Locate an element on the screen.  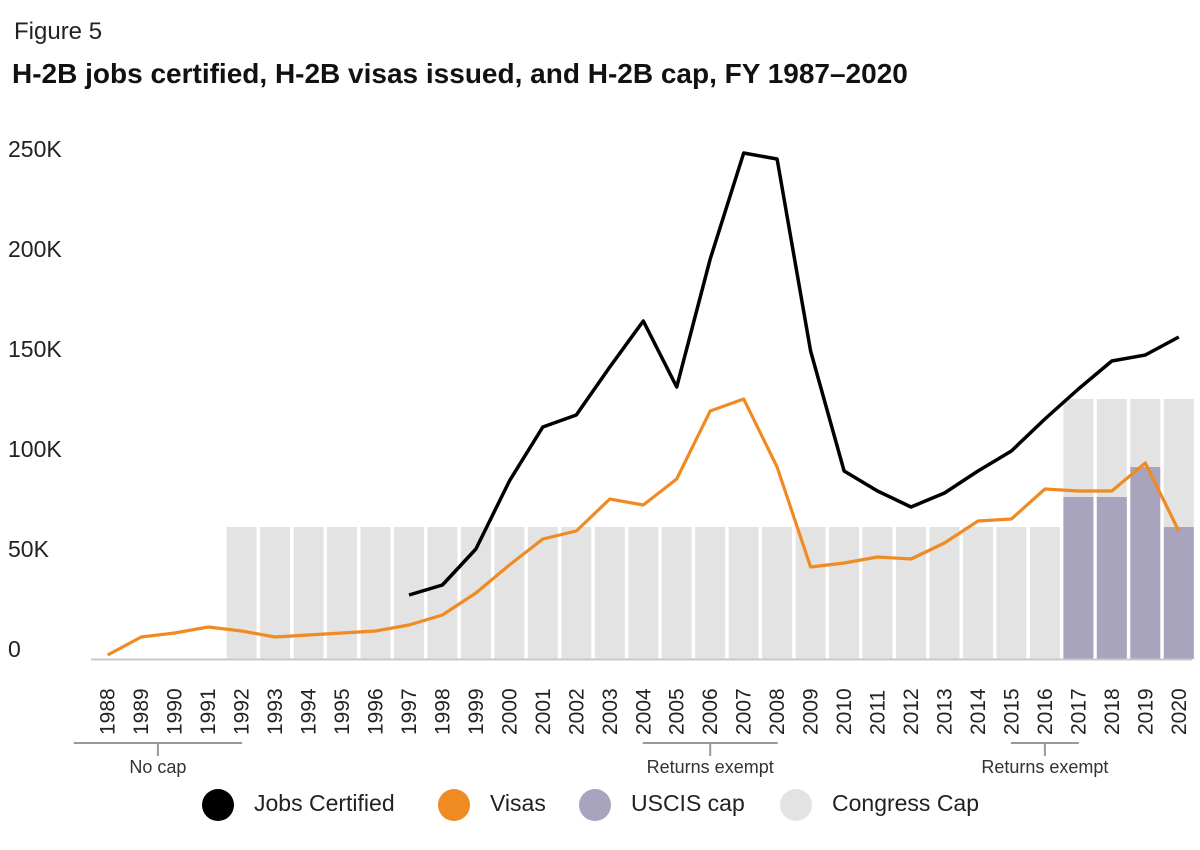
x-tick-label: 1998 is located at coordinates (442, 711).